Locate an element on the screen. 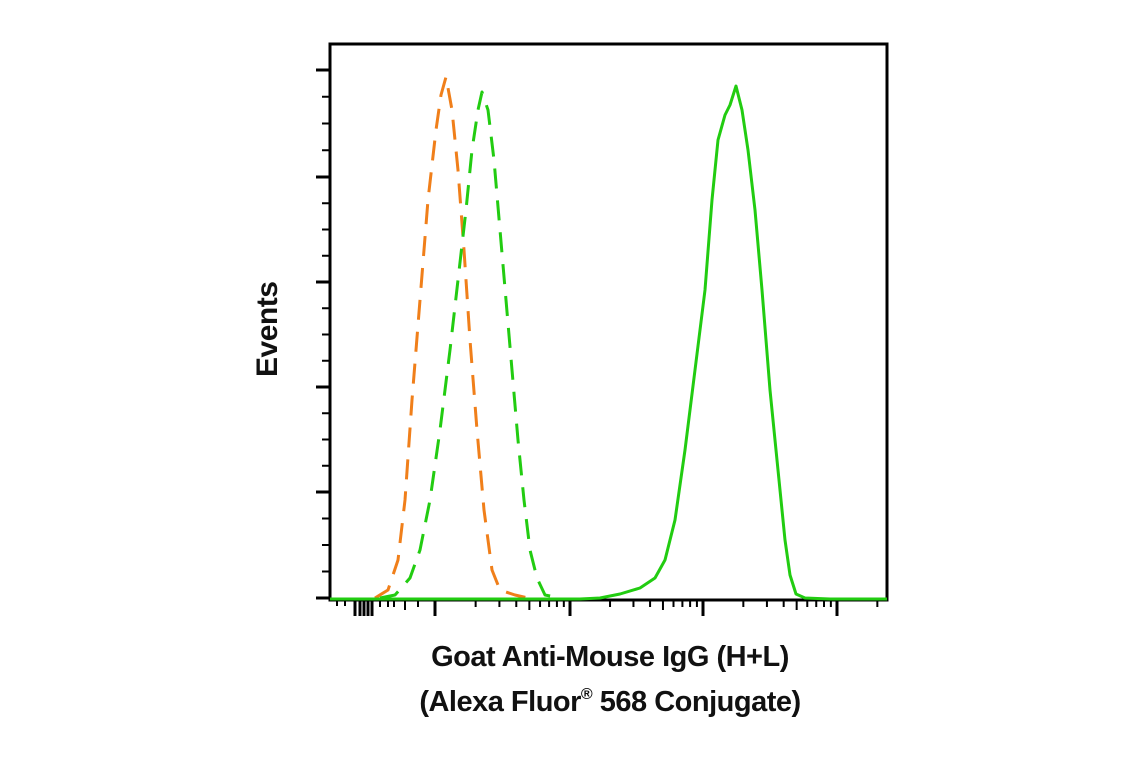 The height and width of the screenshot is (768, 1141). x-axis-label-line1: Goat Anti-Mouse IgG (H+L) is located at coordinates (610, 657).